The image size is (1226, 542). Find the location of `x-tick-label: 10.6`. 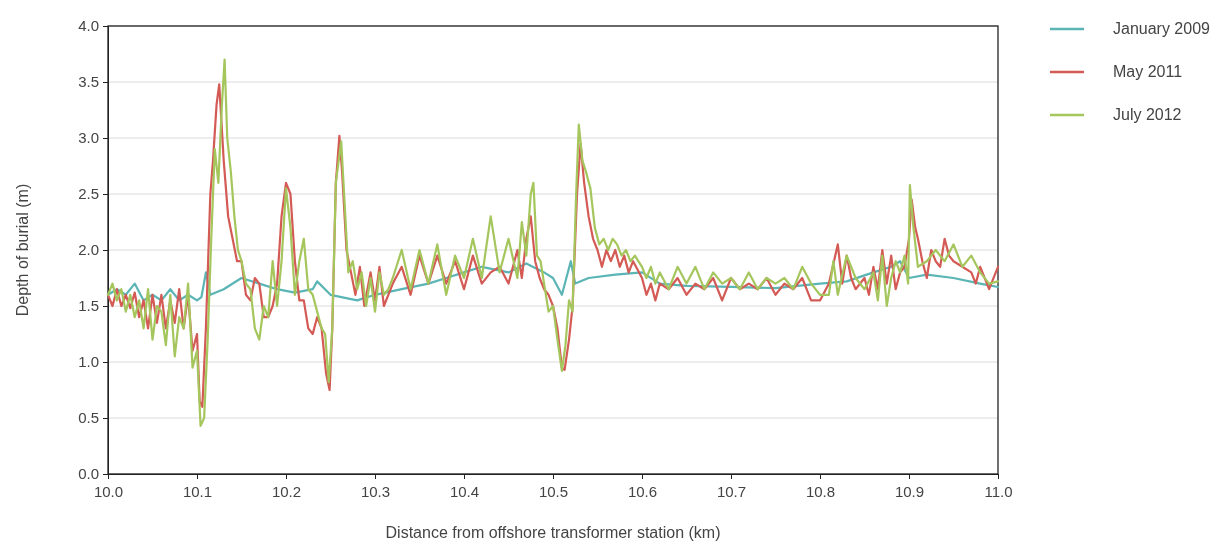

x-tick-label: 10.6 is located at coordinates (642, 491).